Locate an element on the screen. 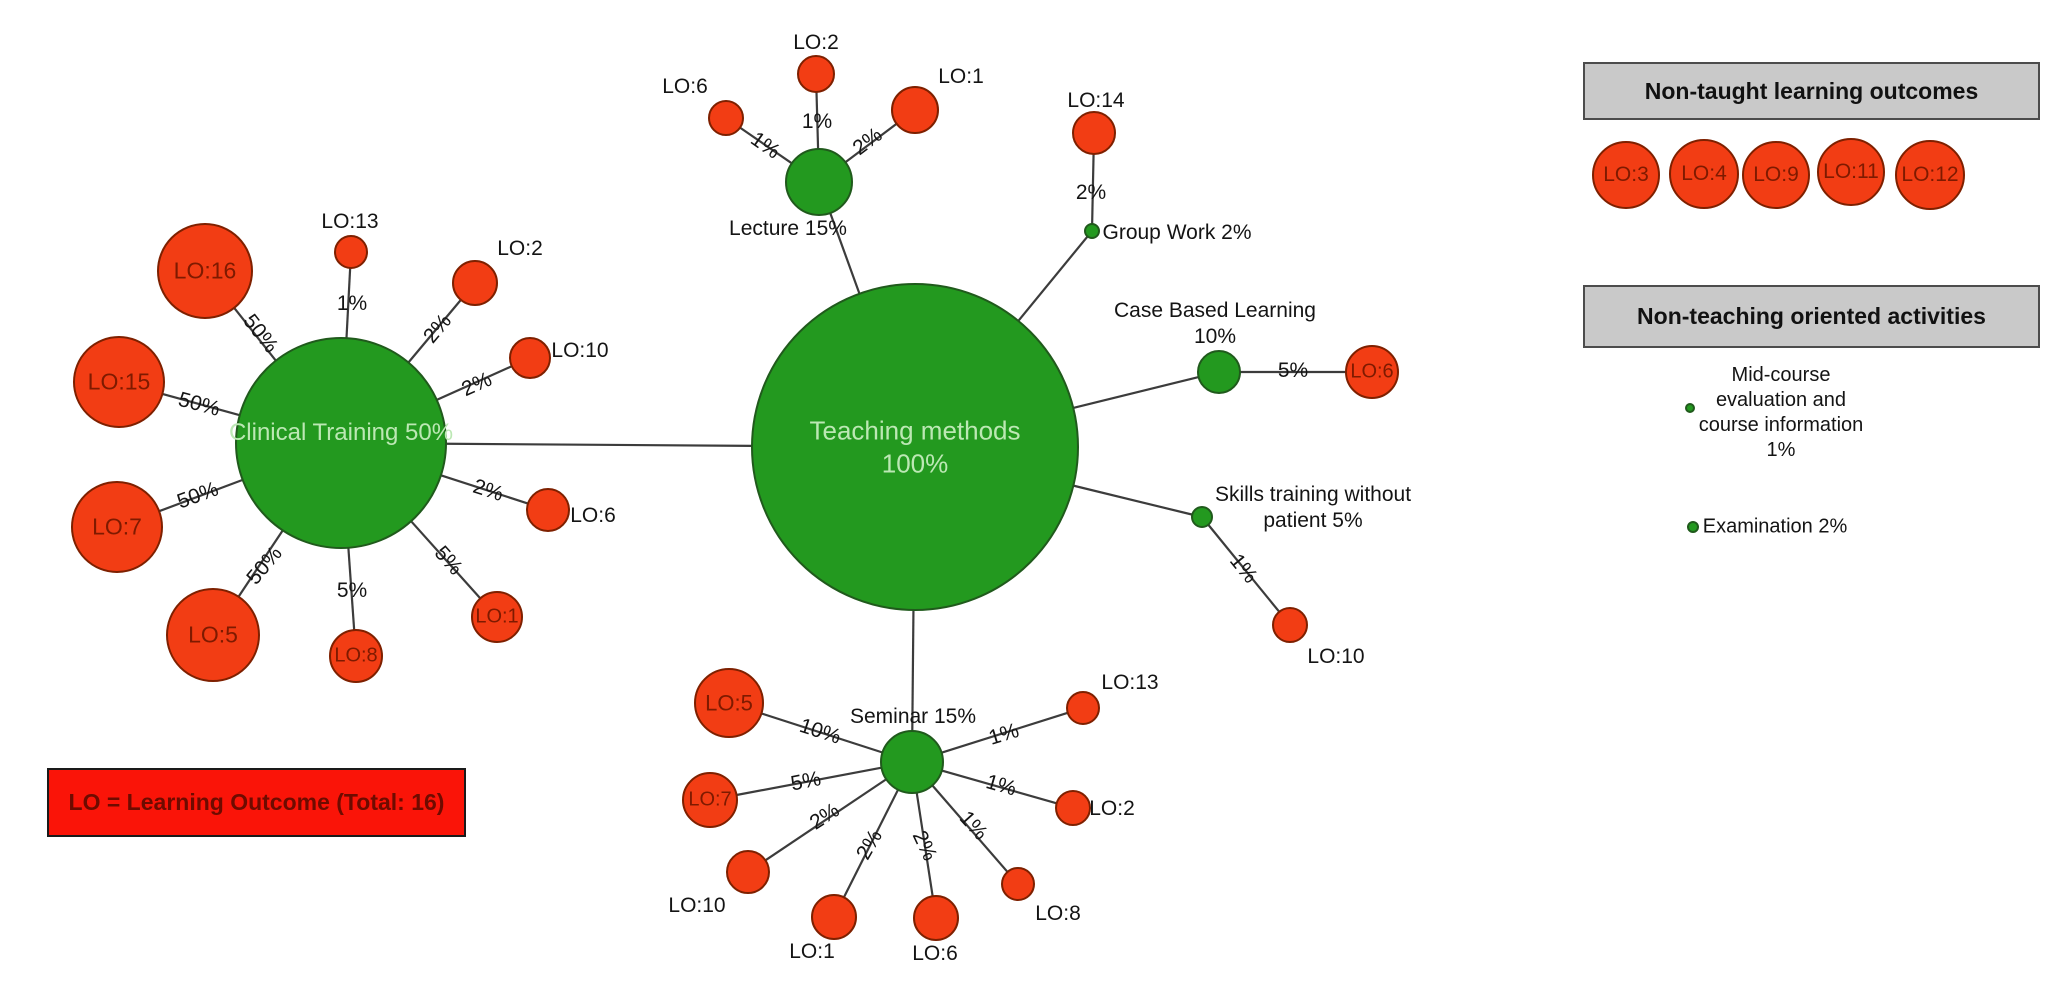 The image size is (2059, 1001). label-lo8-clinical-label: LO:8 is located at coordinates (356, 655).